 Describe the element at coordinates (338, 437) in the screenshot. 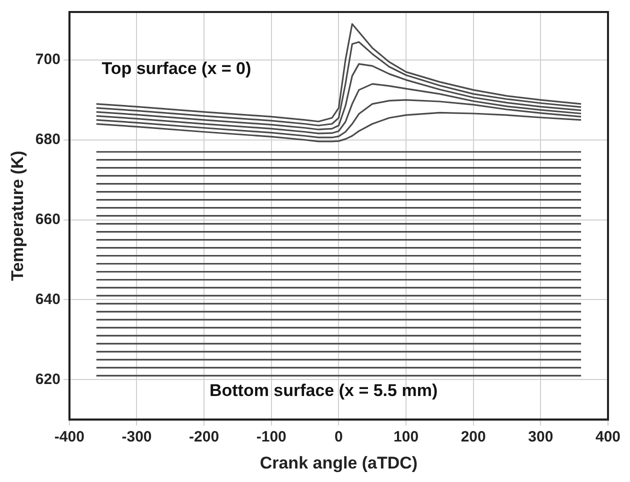

I see `x-tick-label: 0` at that location.